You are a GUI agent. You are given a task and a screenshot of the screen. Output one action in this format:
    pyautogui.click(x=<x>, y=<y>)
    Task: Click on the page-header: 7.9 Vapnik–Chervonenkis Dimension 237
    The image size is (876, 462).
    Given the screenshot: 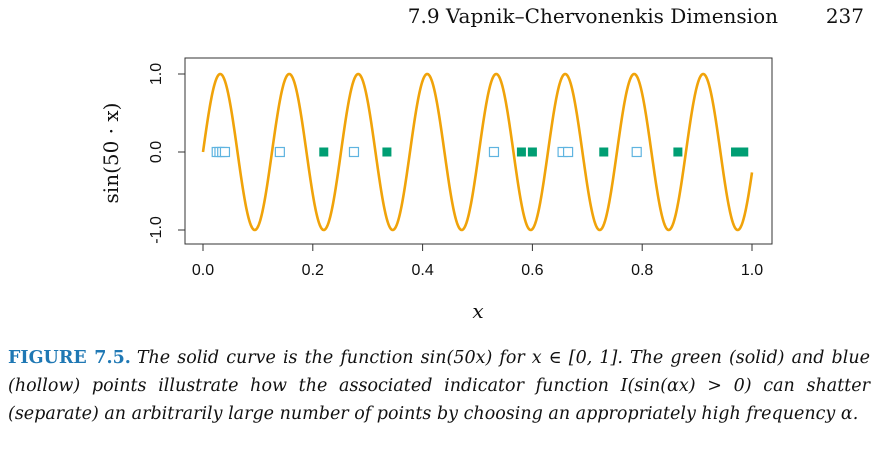 What is the action you would take?
    pyautogui.click(x=438, y=17)
    